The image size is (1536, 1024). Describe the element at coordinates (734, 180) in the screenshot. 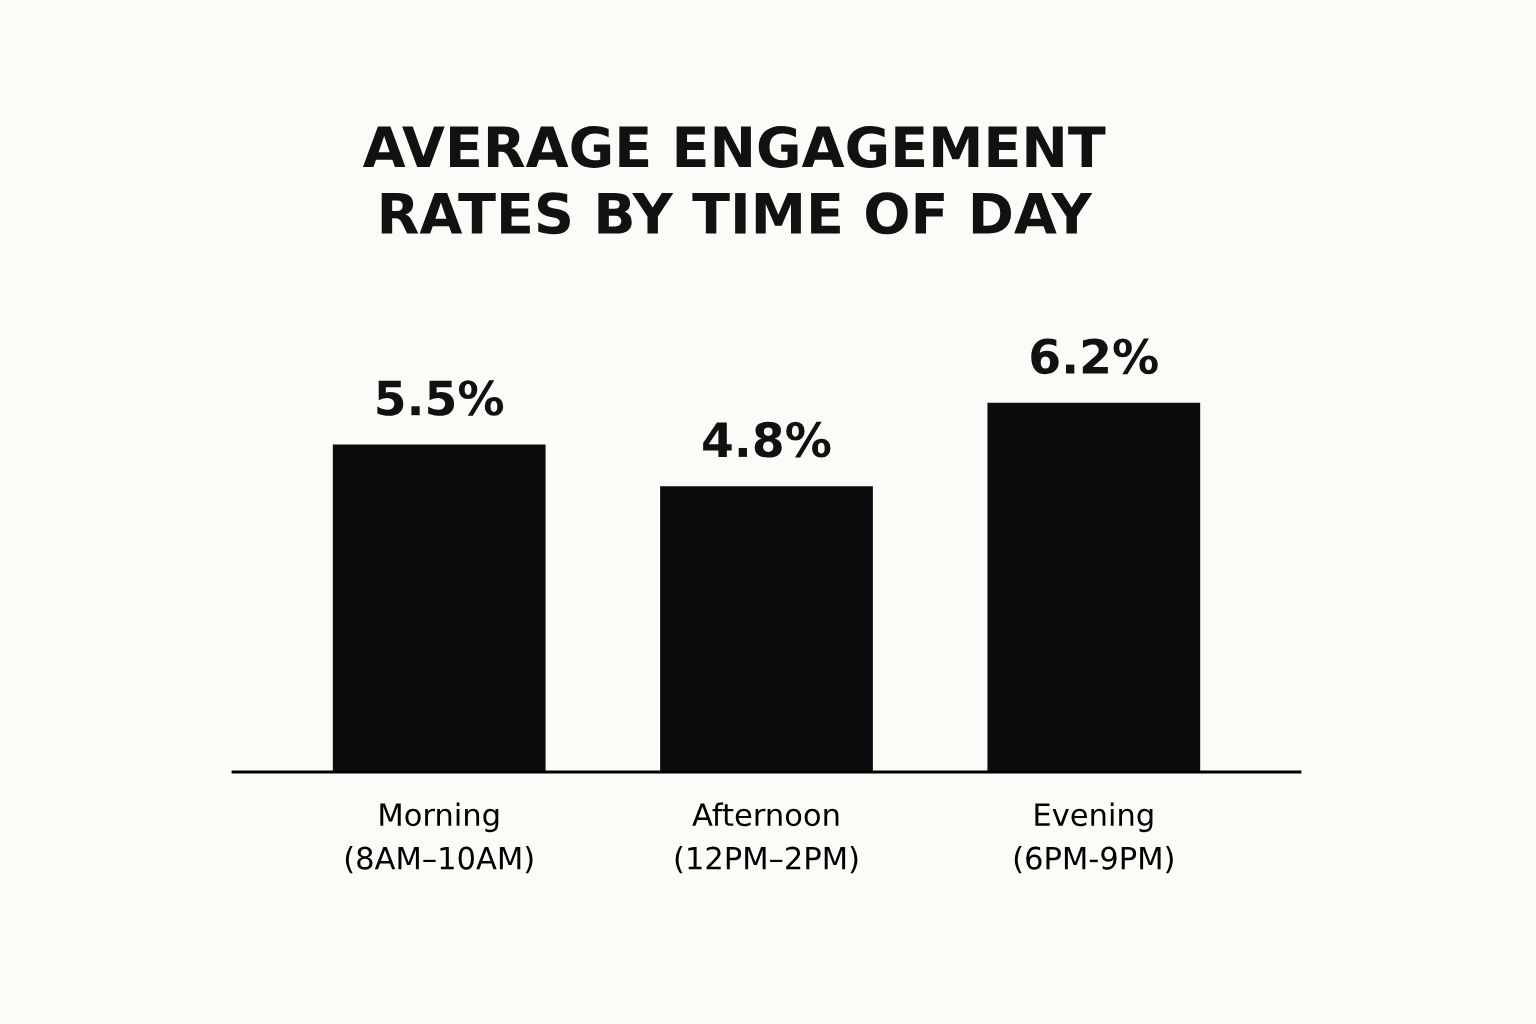

I see `chart-title: AVERAGE ENGAGEMENT RATES BY TIME OF DAY` at that location.